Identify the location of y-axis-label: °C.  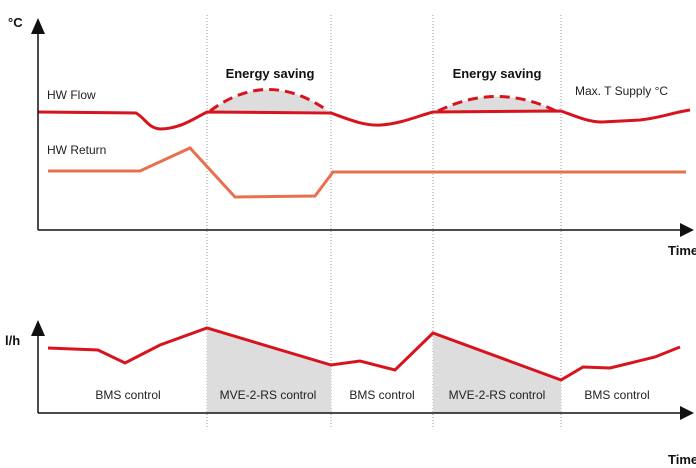
(15, 22).